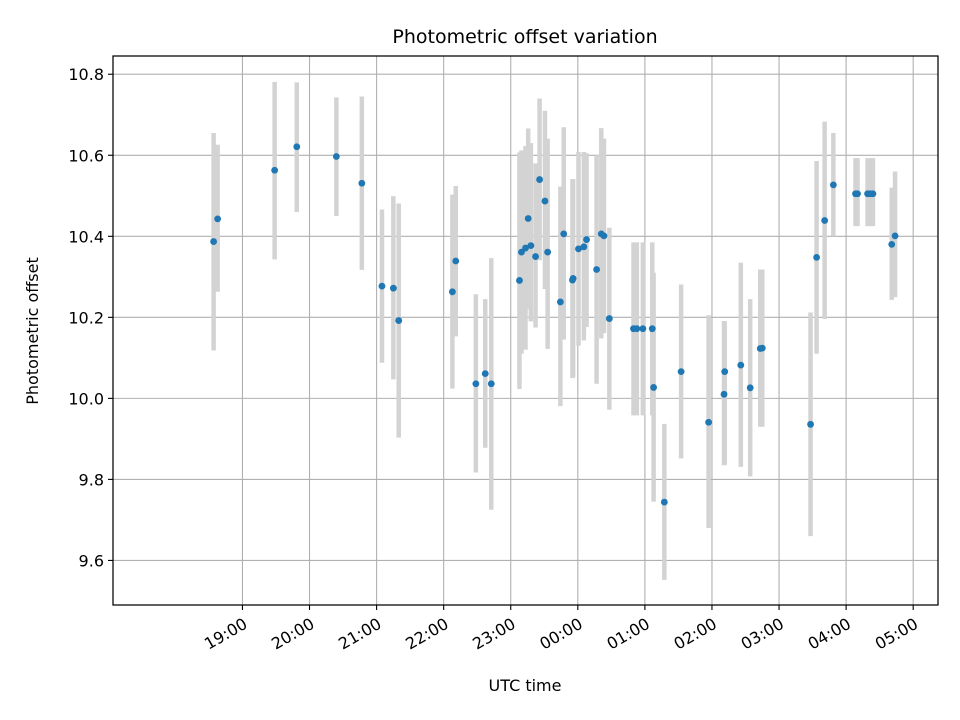 The height and width of the screenshot is (720, 960). I want to click on y-axis: 9.6 9.8 10.0 10.2 10.4 10.6 10.8, so click(90, 317).